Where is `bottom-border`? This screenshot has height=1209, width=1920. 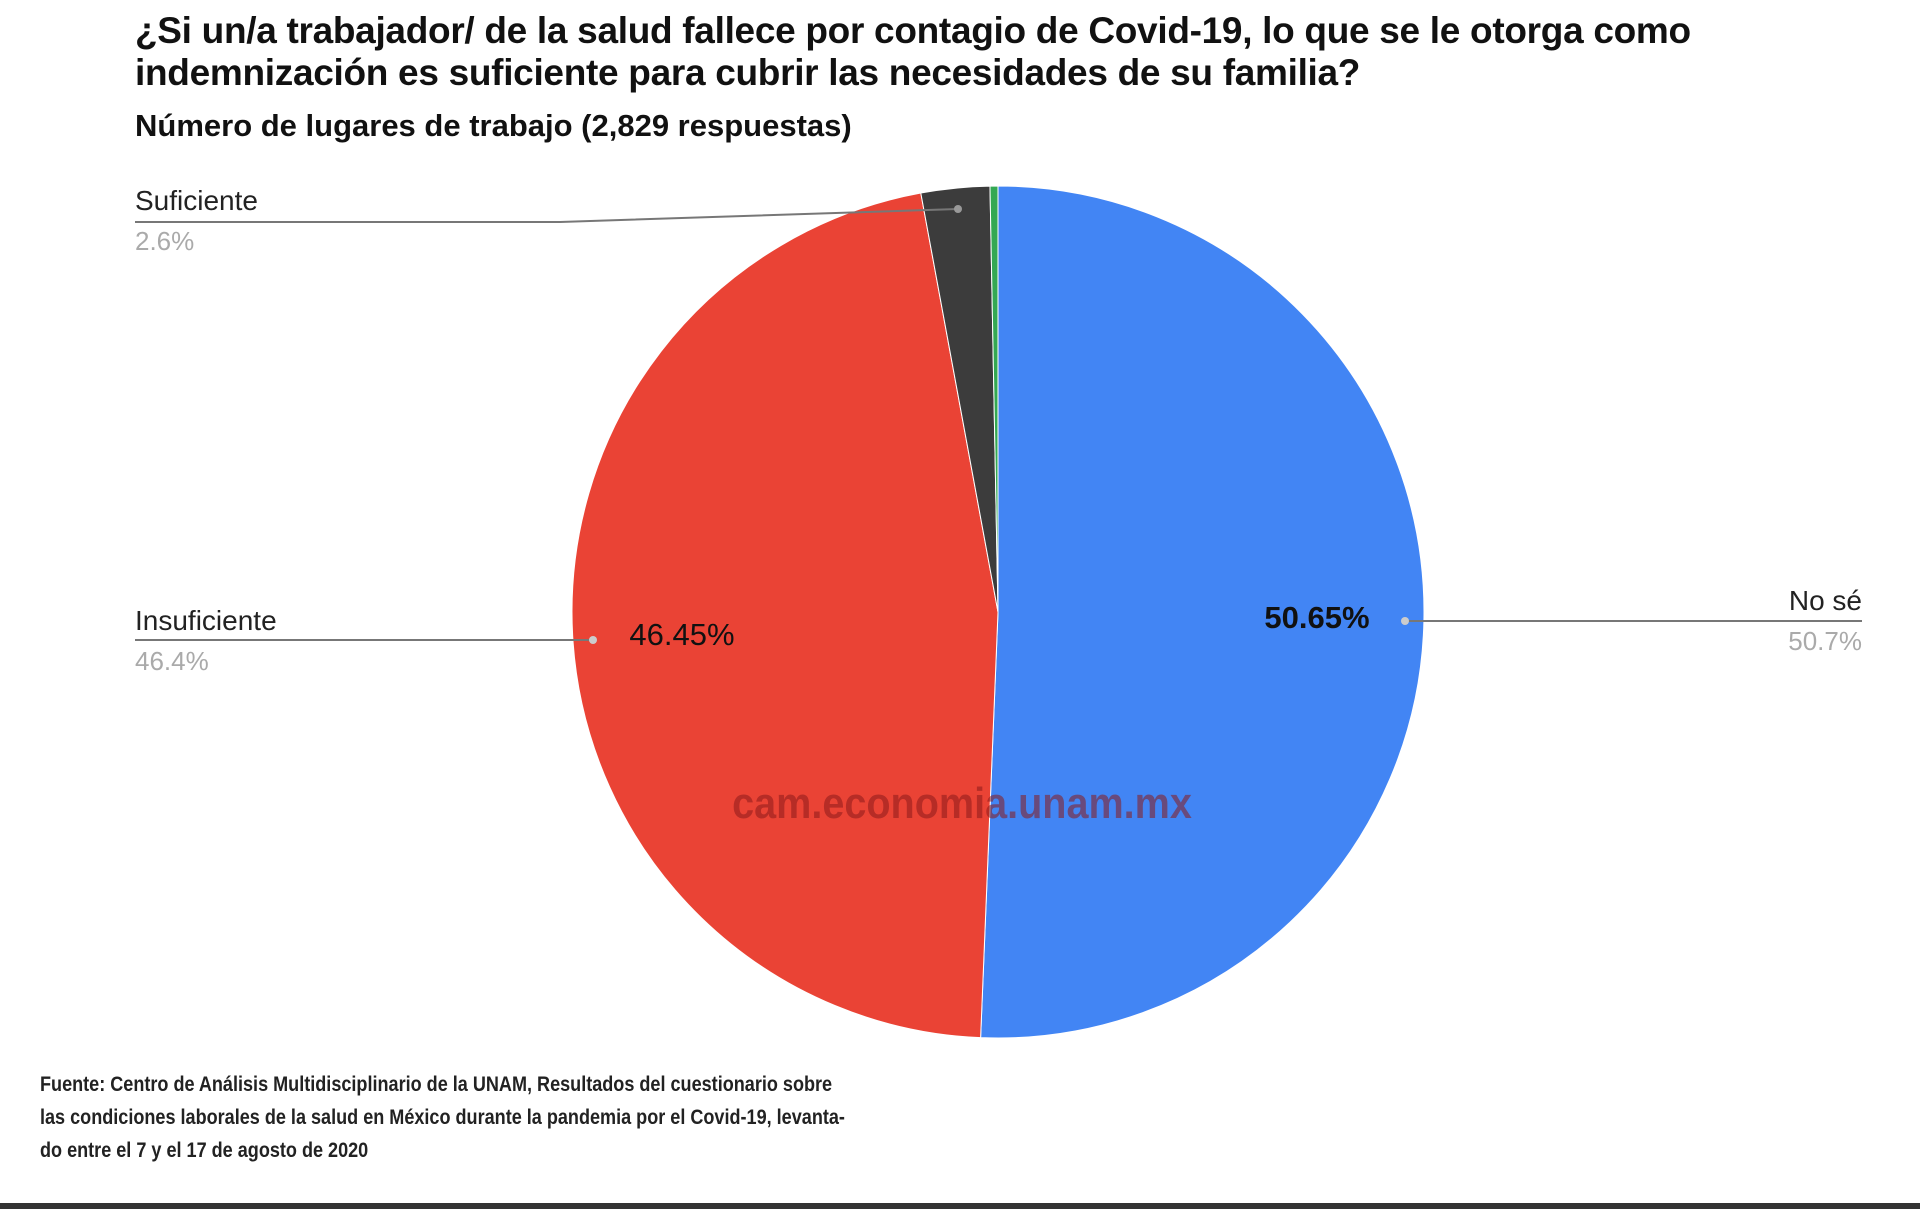 bottom-border is located at coordinates (960, 1206).